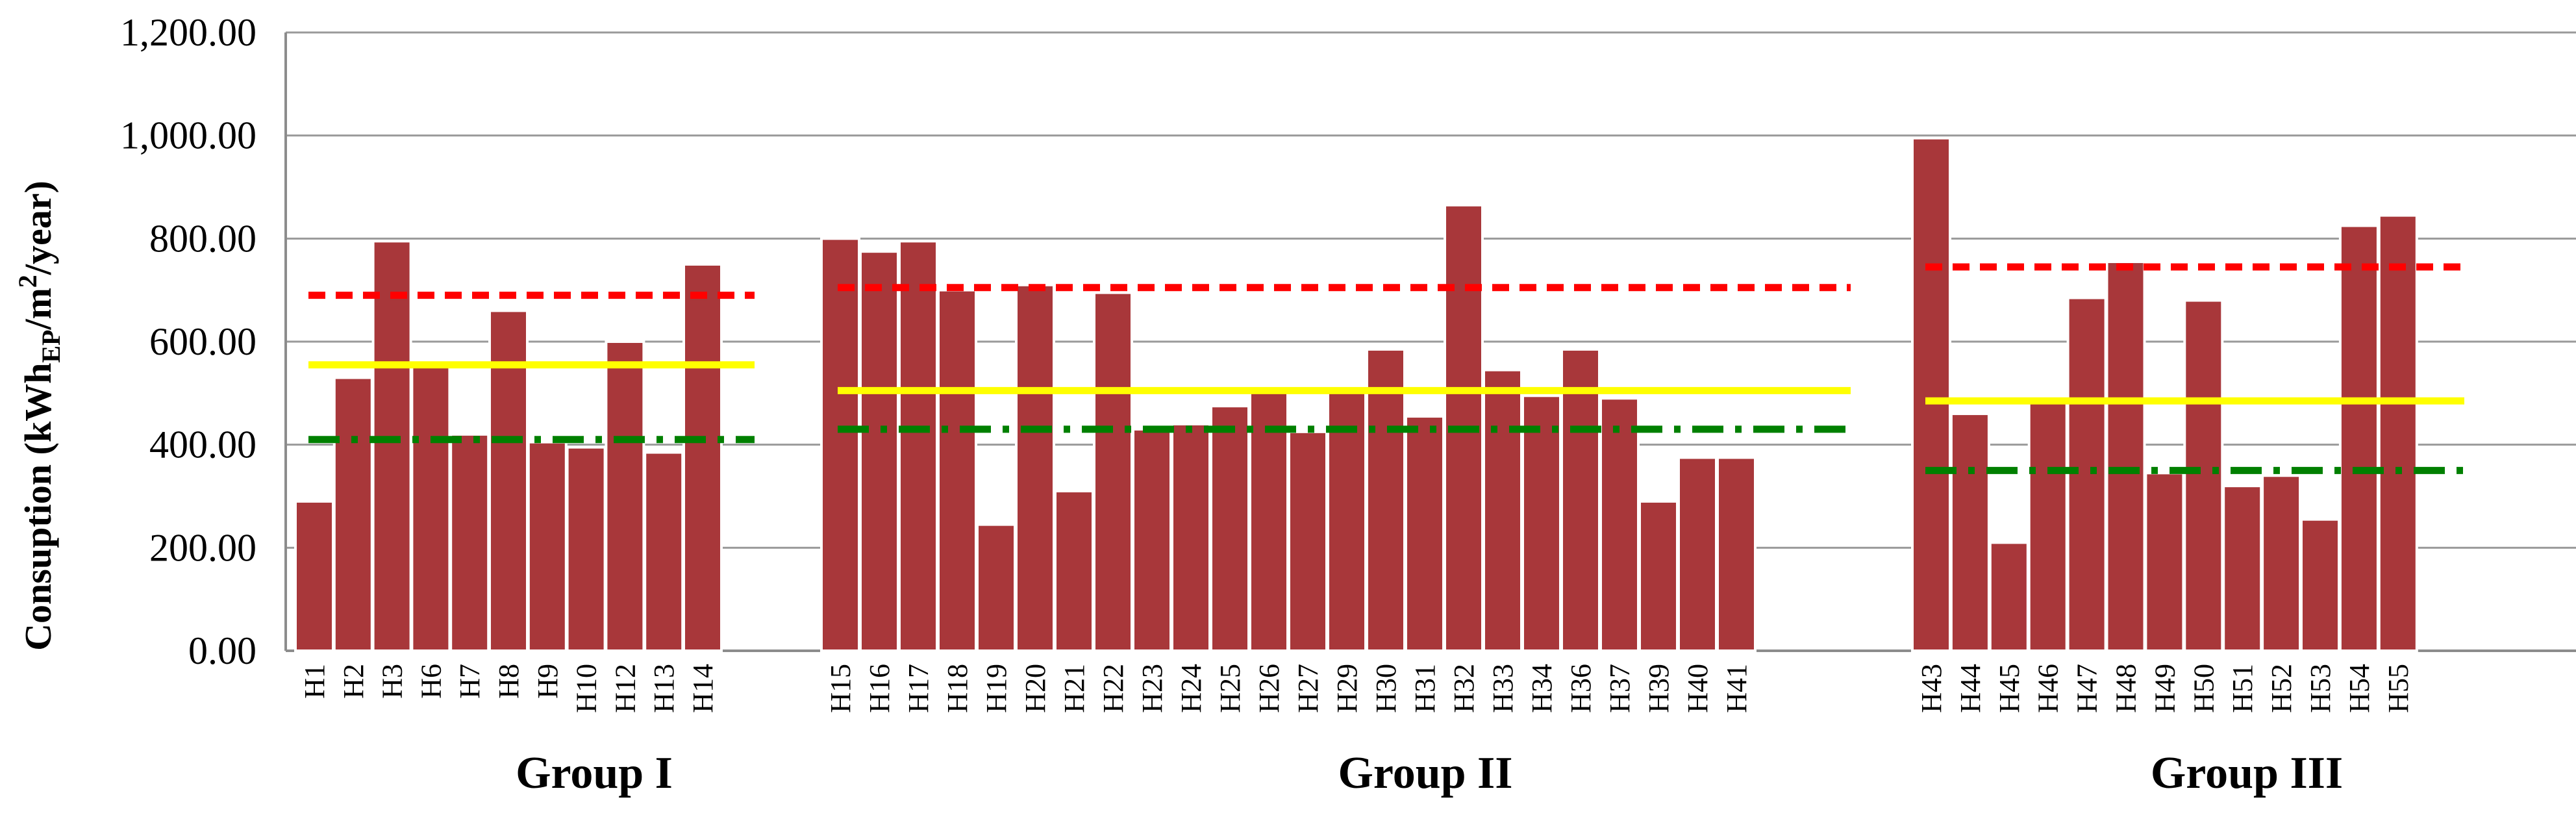  I want to click on y-tick-label: 0.00, so click(222, 651).